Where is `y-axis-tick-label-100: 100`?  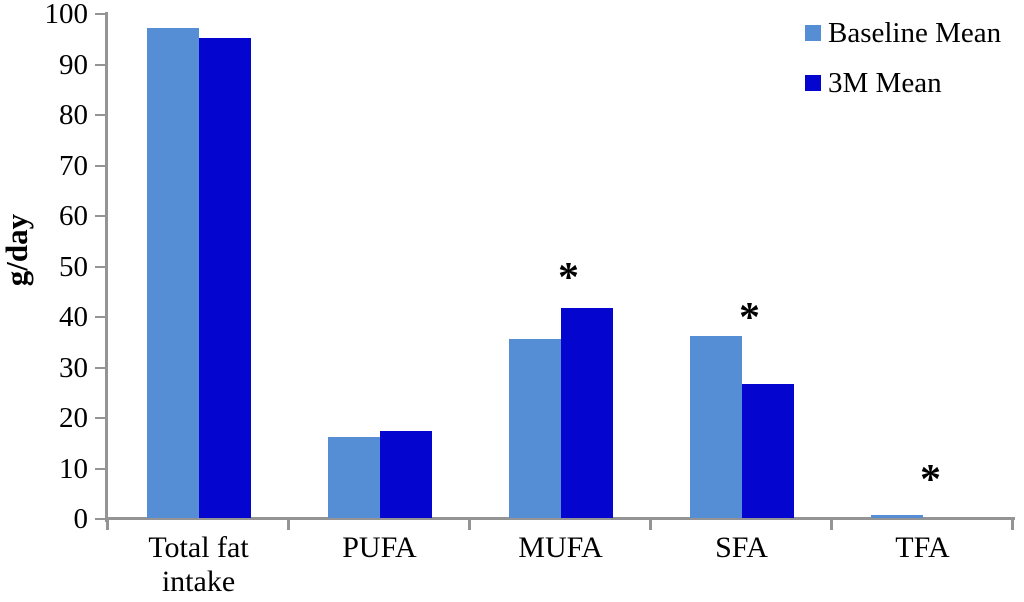
y-axis-tick-label-100: 100 is located at coordinates (66, 15).